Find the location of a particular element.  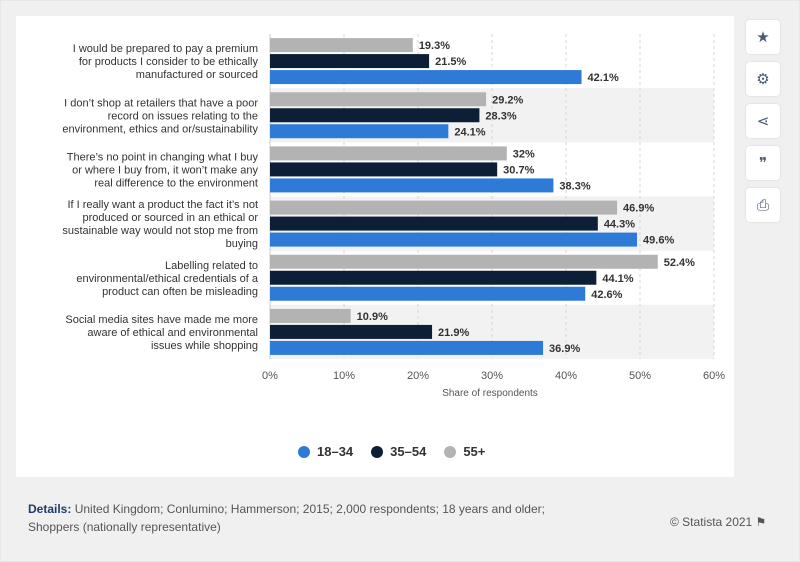

data-label-18-34-4: 42.6% is located at coordinates (606, 295).